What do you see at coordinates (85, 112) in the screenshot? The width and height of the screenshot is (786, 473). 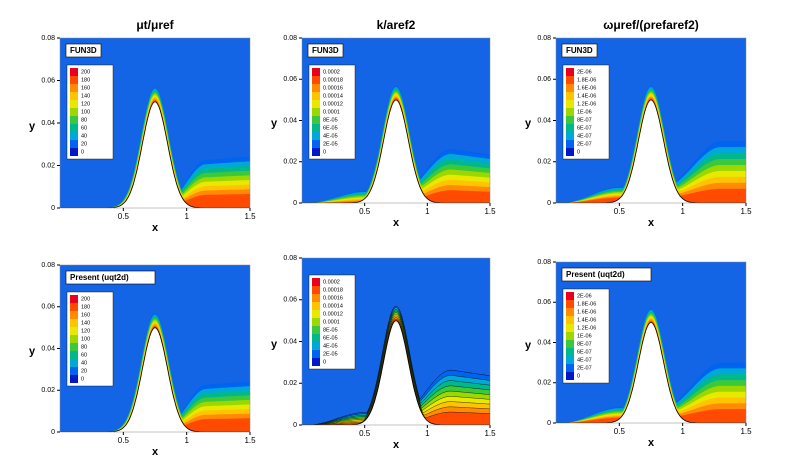 I see `colorbar-label: 100` at bounding box center [85, 112].